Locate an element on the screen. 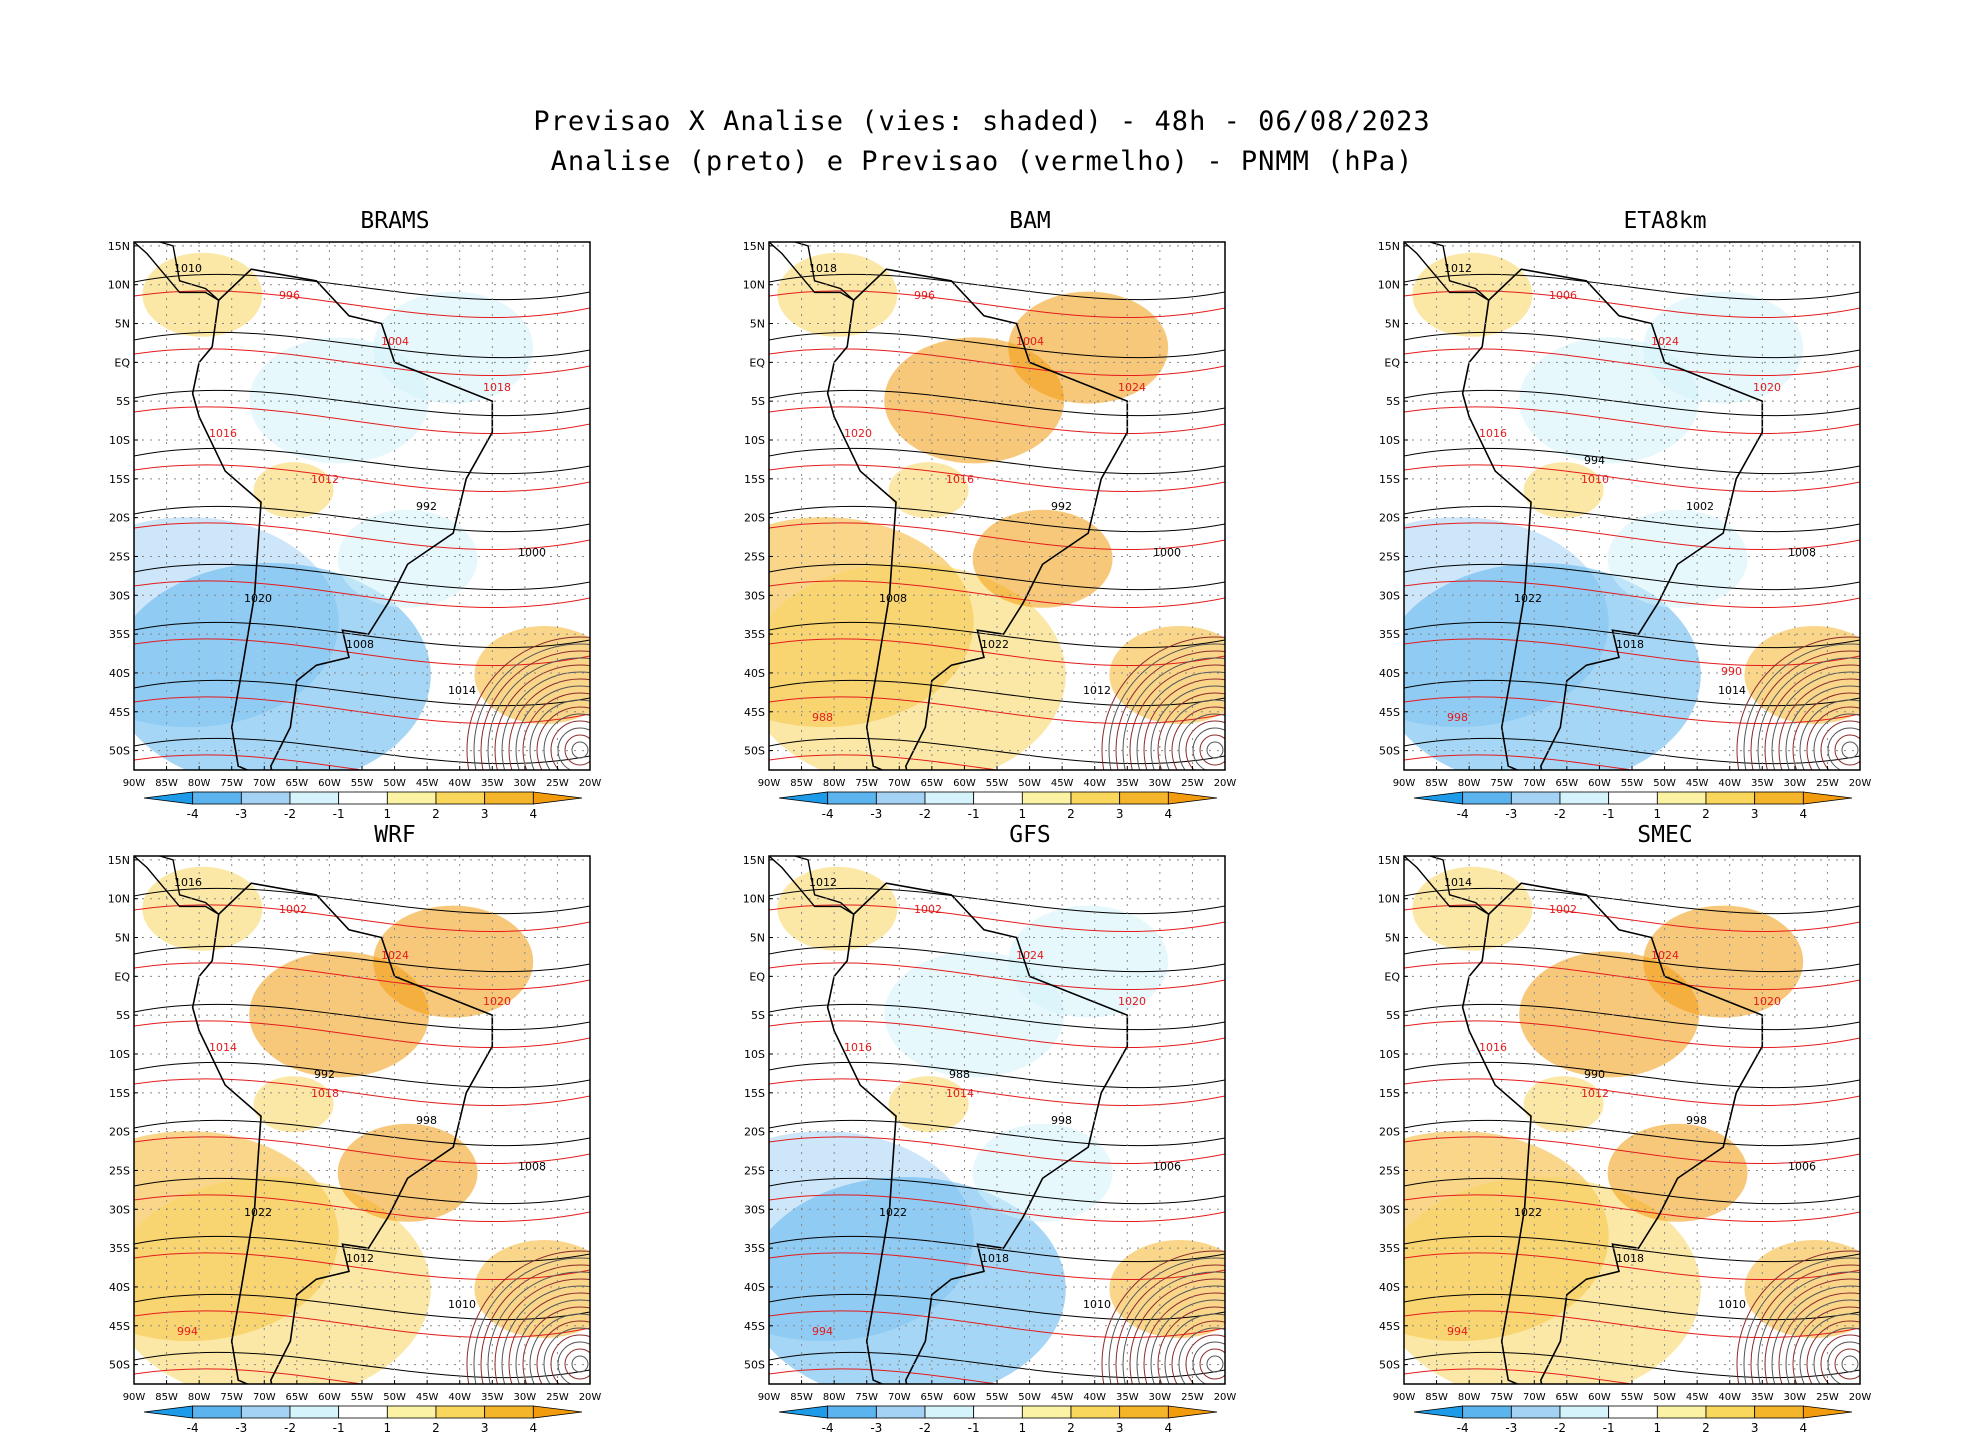 Image resolution: width=1964 pixels, height=1436 pixels. lon-label: 35W is located at coordinates (492, 1397).